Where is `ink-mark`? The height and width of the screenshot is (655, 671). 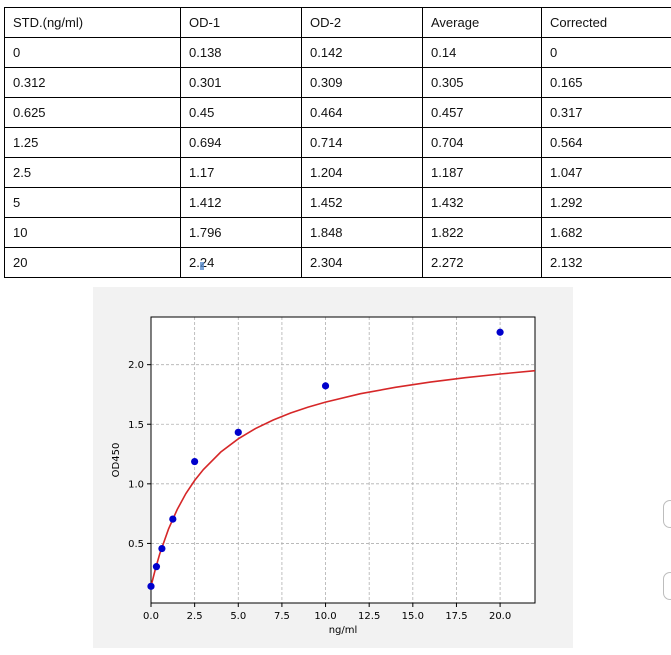
ink-mark is located at coordinates (202, 266).